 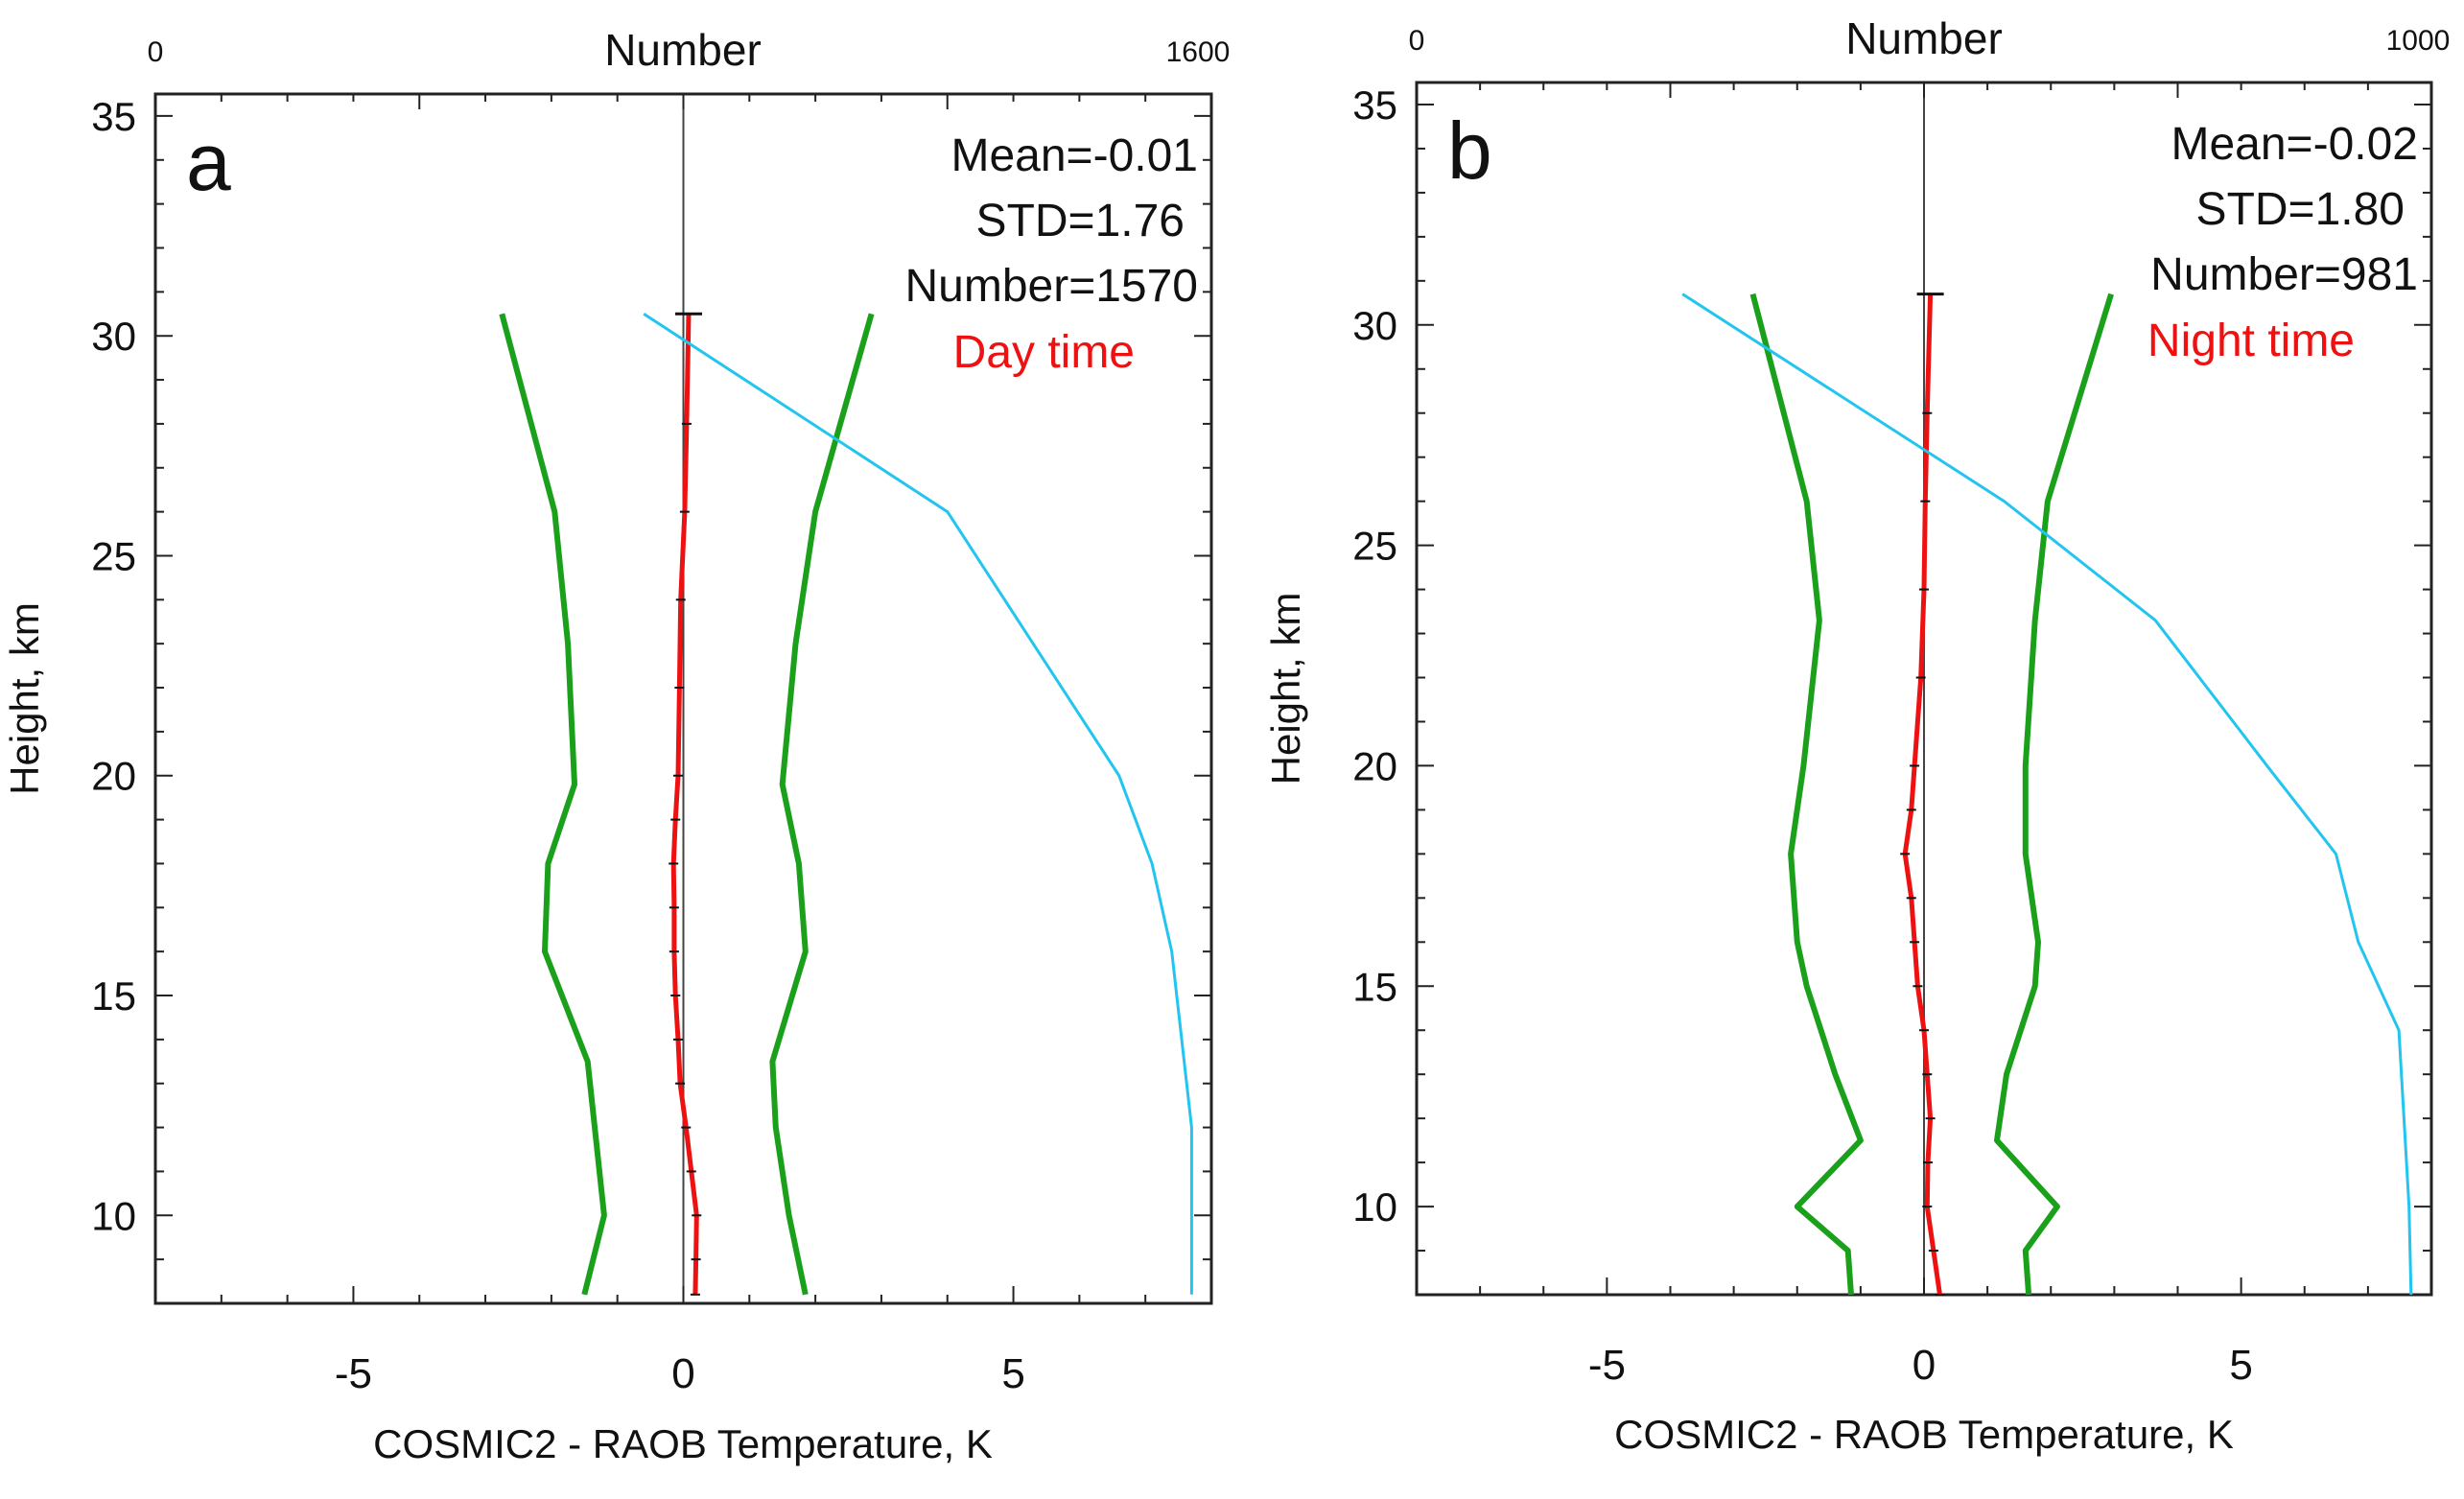 What do you see at coordinates (2251, 341) in the screenshot?
I see `stat-period: Night time` at bounding box center [2251, 341].